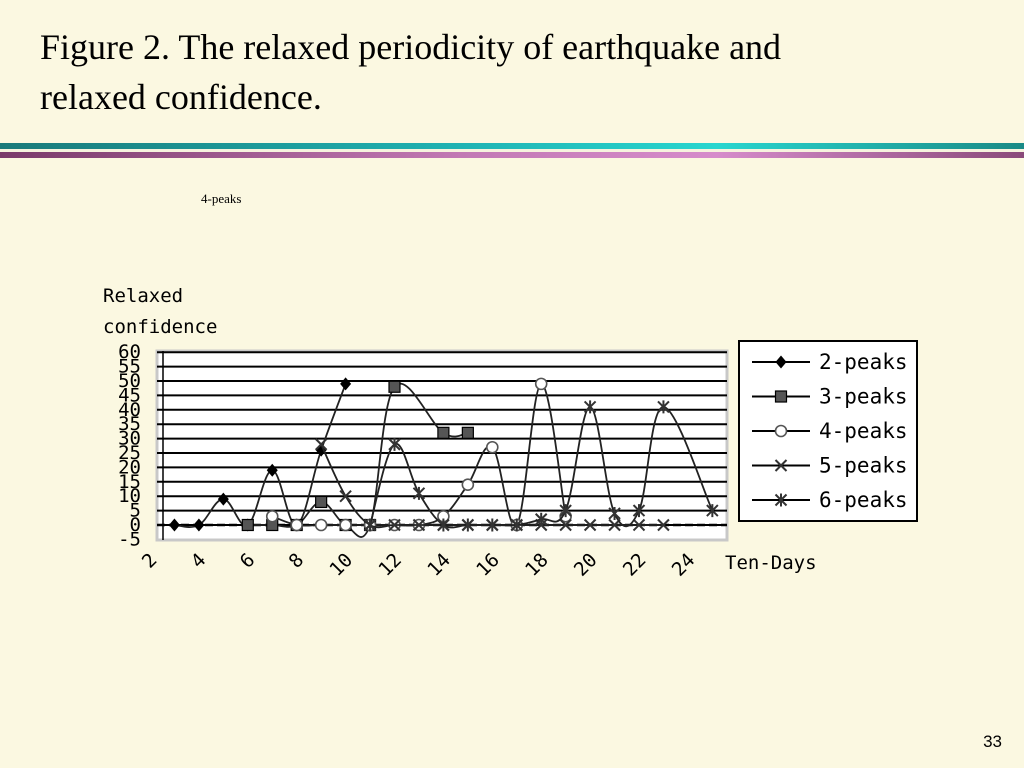 This screenshot has height=768, width=1024. What do you see at coordinates (297, 561) in the screenshot?
I see `x-tick-label: 8` at bounding box center [297, 561].